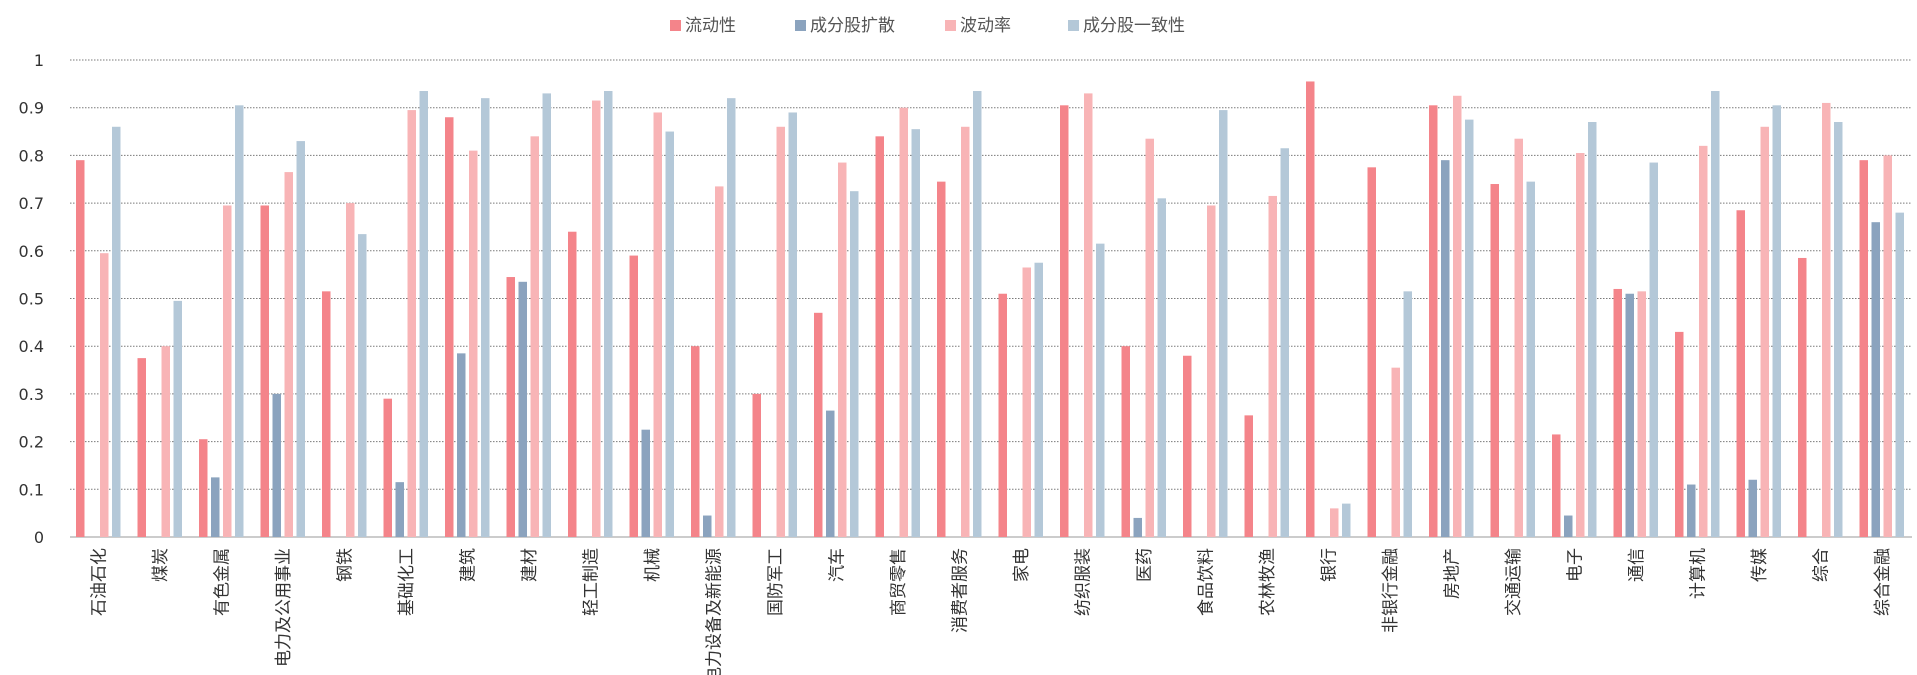 The image size is (1917, 675). Describe the element at coordinates (1760, 565) in the screenshot. I see `x-tick-label: 传媒` at that location.